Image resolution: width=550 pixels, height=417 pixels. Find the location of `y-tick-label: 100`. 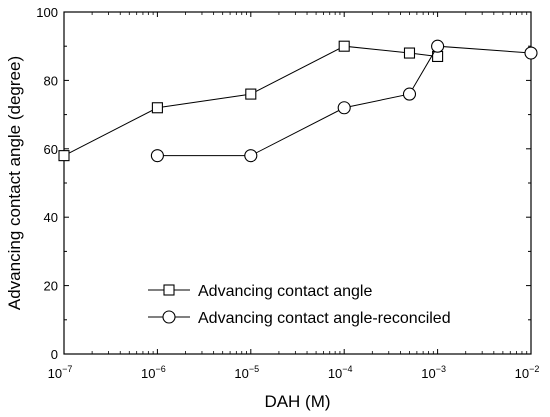

y-tick-label: 100 is located at coordinates (47, 12).